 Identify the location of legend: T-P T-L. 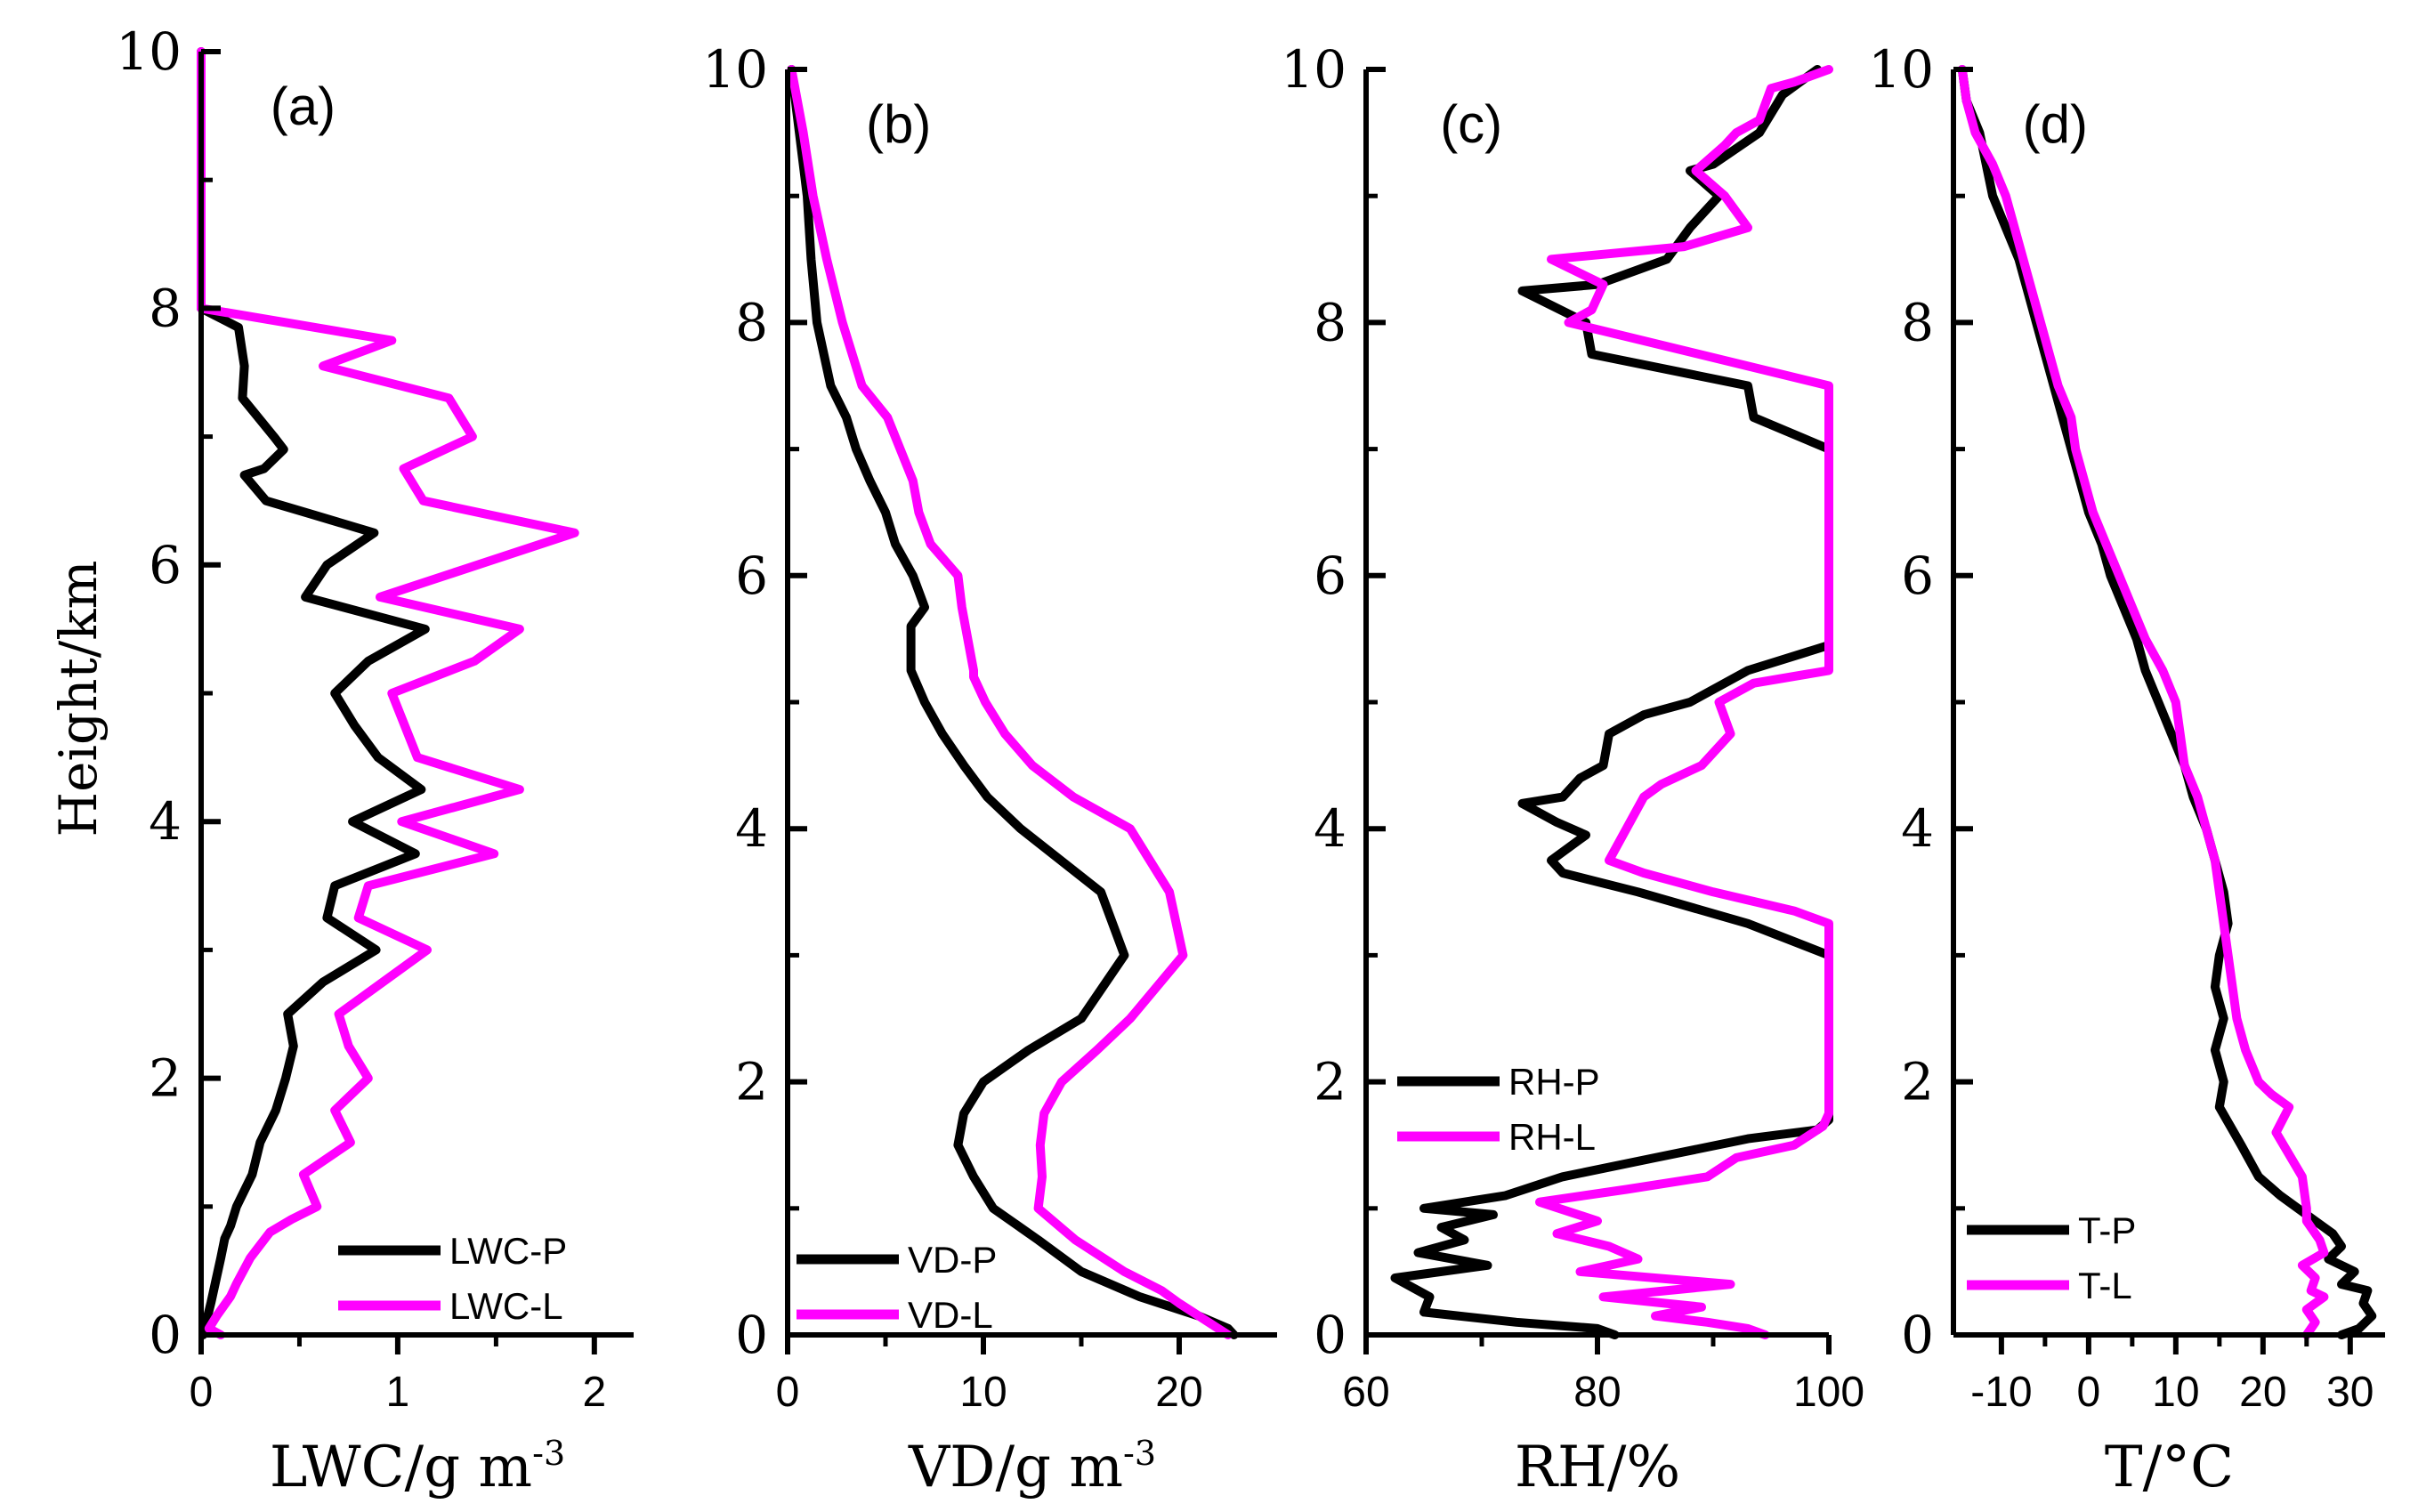
(2051, 1257).